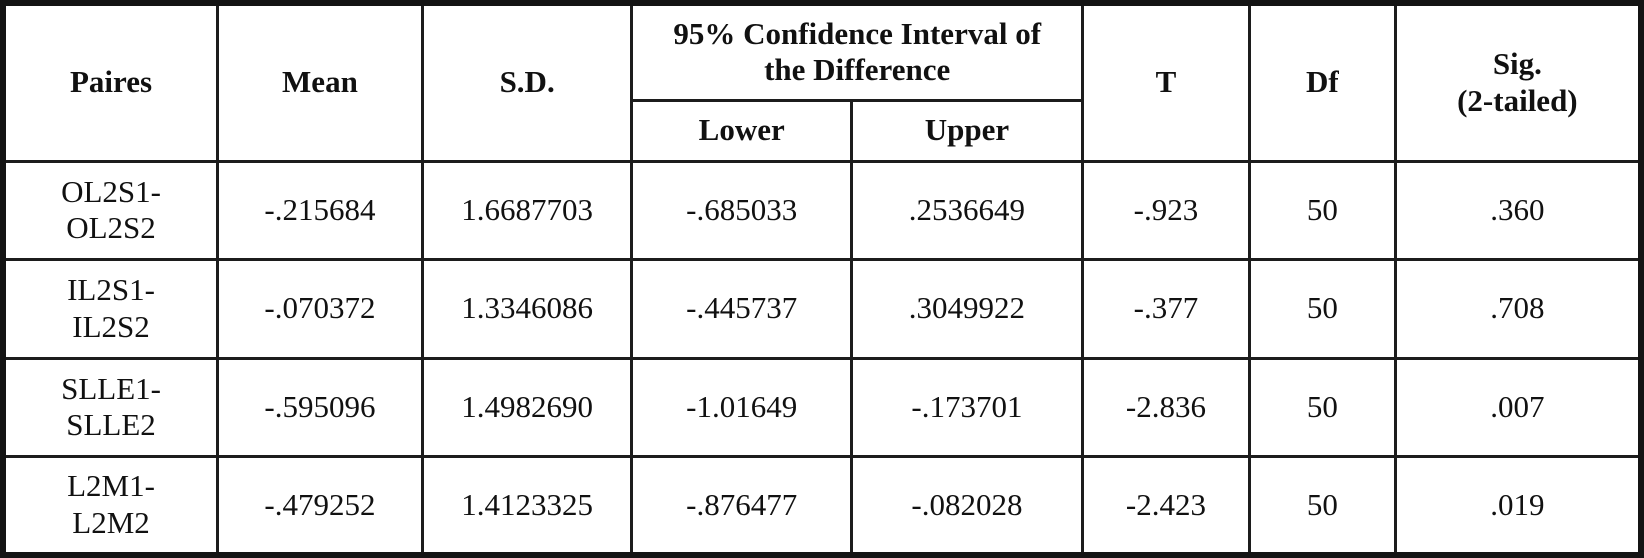 This screenshot has width=1644, height=558. What do you see at coordinates (1165, 407) in the screenshot?
I see `t-value: -2.836` at bounding box center [1165, 407].